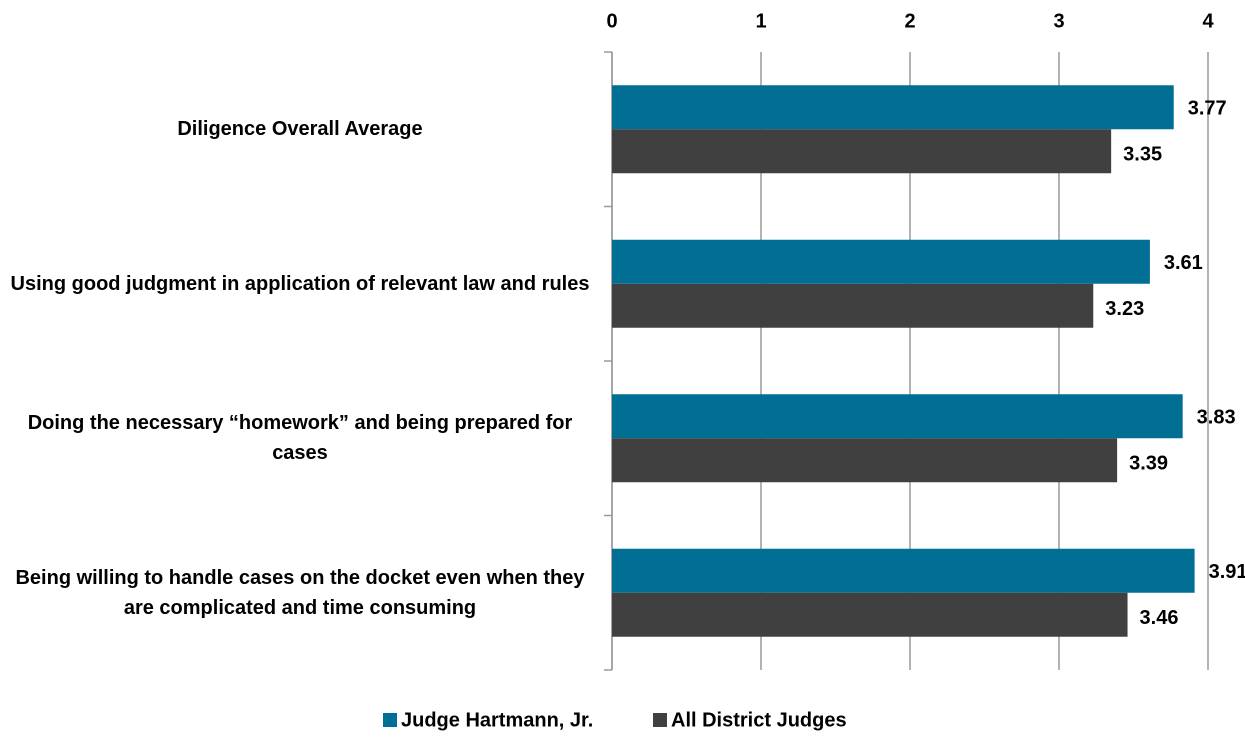 This screenshot has height=738, width=1245. I want to click on x-tick-label: 2, so click(909, 21).